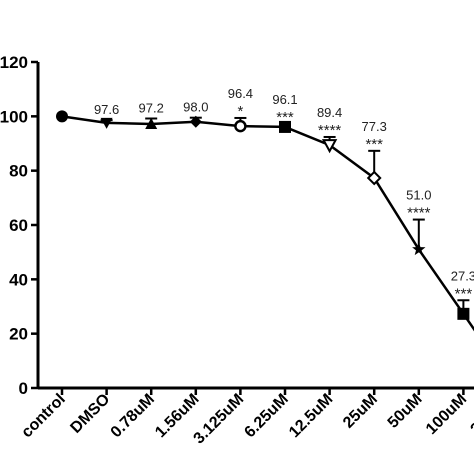  I want to click on x-tick-label: 50uM, so click(405, 411).